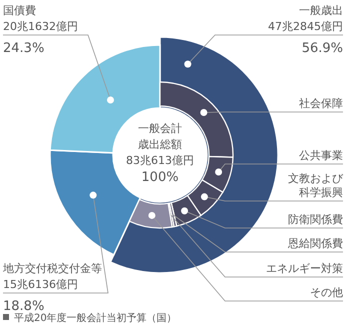 The image size is (347, 327). What do you see at coordinates (40, 284) in the screenshot?
I see `text: 15兆6136億円` at bounding box center [40, 284].